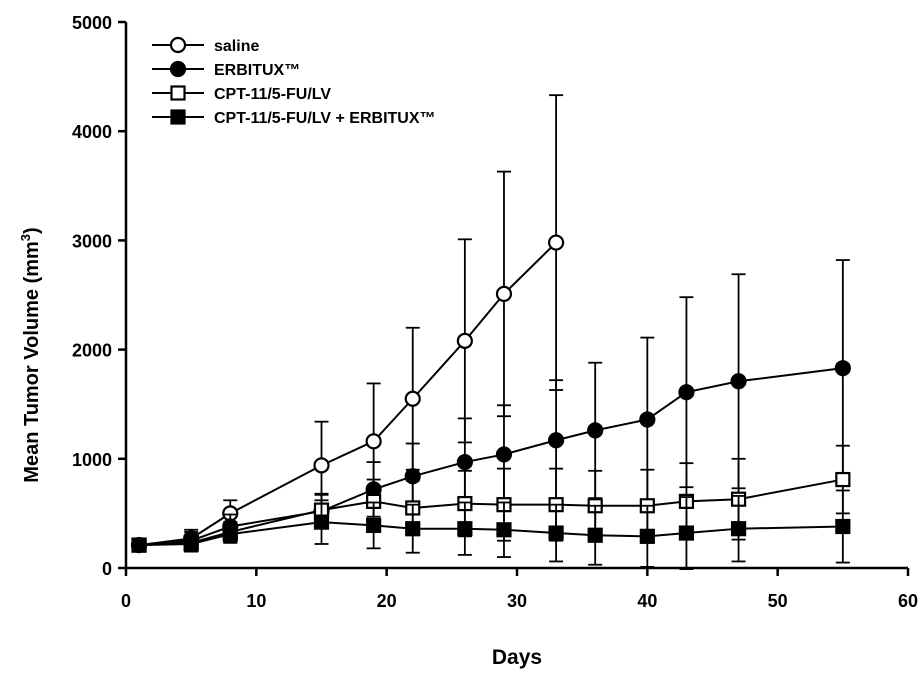  What do you see at coordinates (92, 23) in the screenshot?
I see `y-tick-label: 5000` at bounding box center [92, 23].